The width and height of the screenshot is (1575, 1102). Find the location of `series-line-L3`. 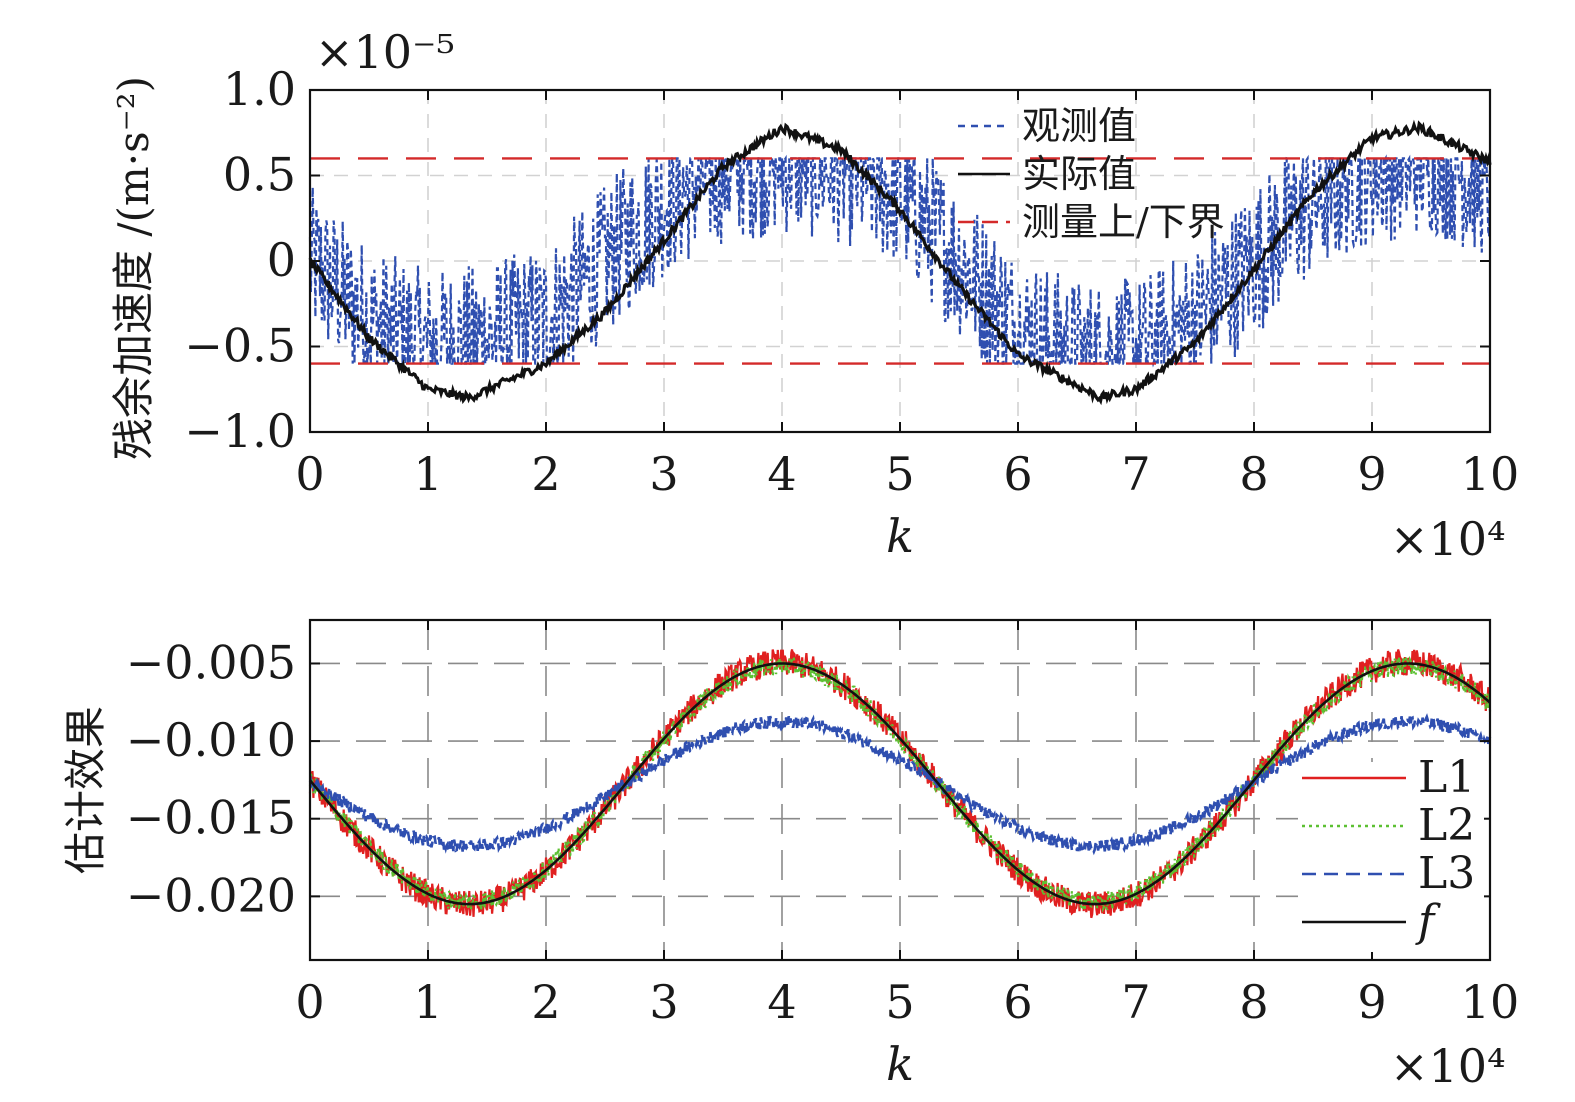

series-line-L3 is located at coordinates (900, 784).